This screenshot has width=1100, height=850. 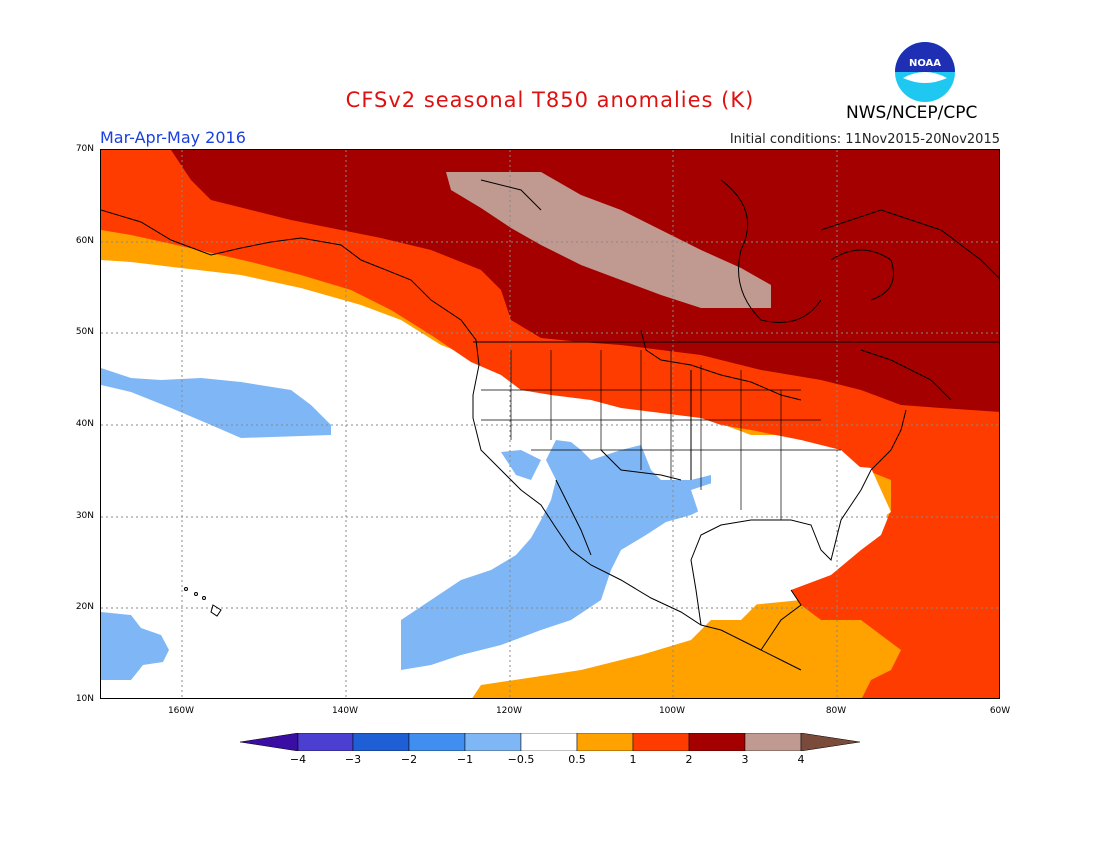 What do you see at coordinates (577, 759) in the screenshot?
I see `colorbar-tick-05: 0.5` at bounding box center [577, 759].